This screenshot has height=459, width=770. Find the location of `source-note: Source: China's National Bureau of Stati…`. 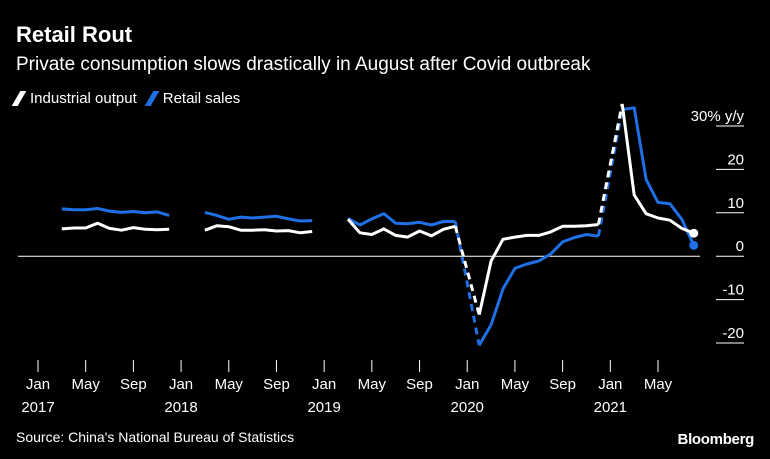

source-note: Source: China's National Bureau of Stati… is located at coordinates (155, 437).